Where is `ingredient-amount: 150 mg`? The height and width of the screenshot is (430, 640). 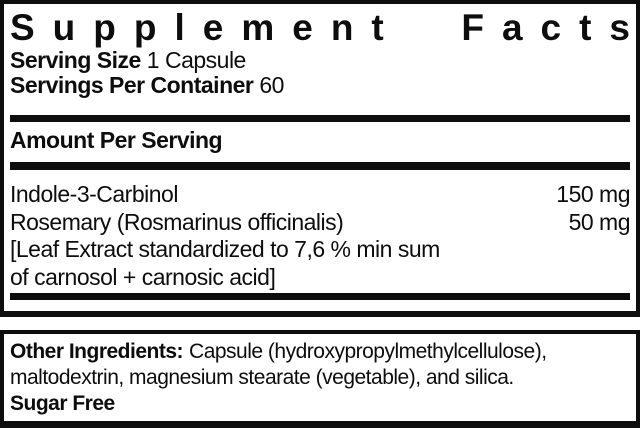 ingredient-amount: 150 mg is located at coordinates (593, 194).